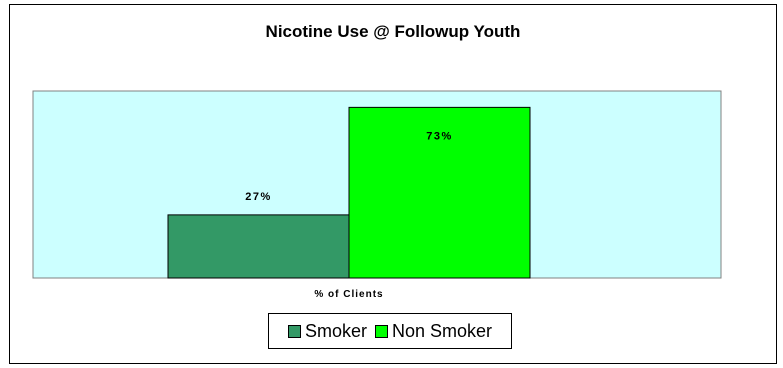  I want to click on legend: Smoker Non Smoker, so click(390, 331).